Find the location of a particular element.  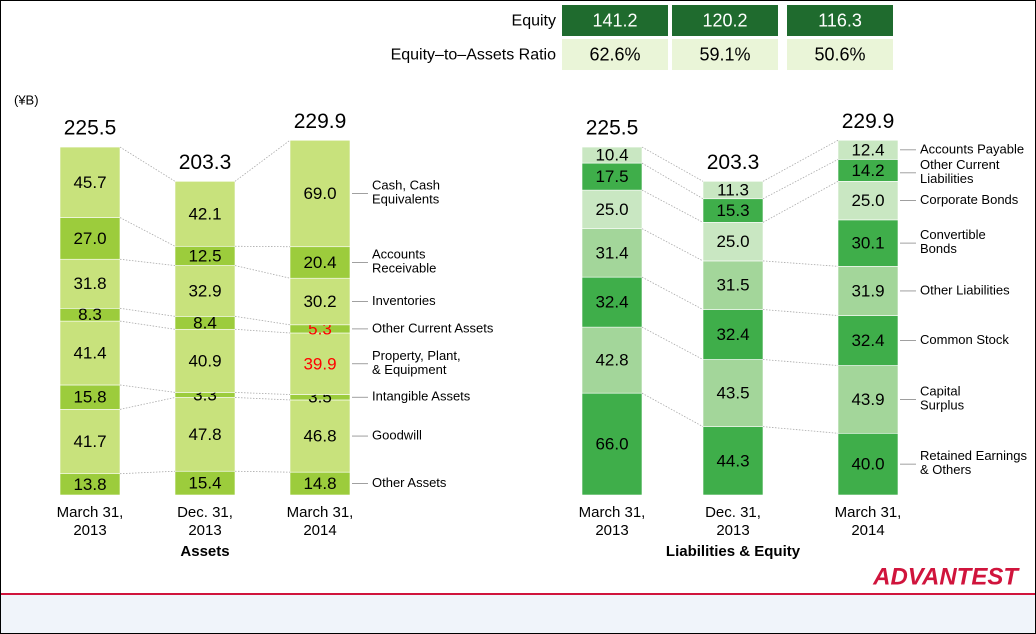

cell-value: 59.1% is located at coordinates (724, 54).